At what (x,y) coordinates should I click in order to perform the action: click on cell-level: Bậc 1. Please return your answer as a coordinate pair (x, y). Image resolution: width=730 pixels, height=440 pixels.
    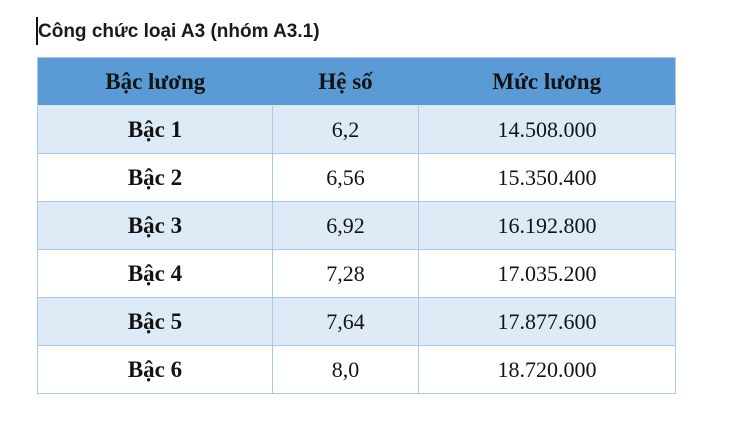
    Looking at the image, I should click on (155, 129).